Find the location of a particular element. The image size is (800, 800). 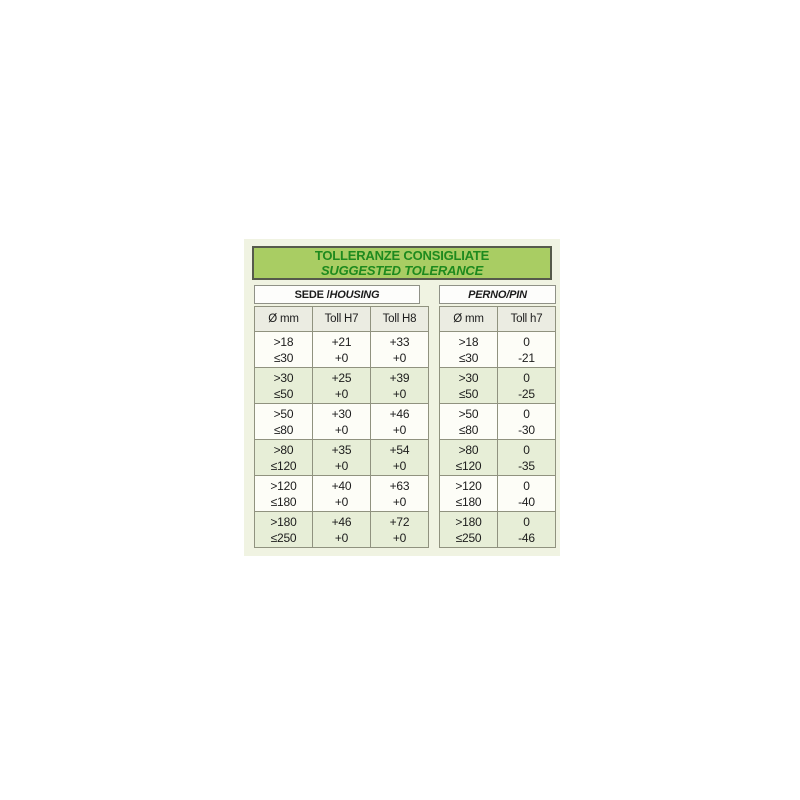

toll-h7-cell: 0 -46 is located at coordinates (526, 529).